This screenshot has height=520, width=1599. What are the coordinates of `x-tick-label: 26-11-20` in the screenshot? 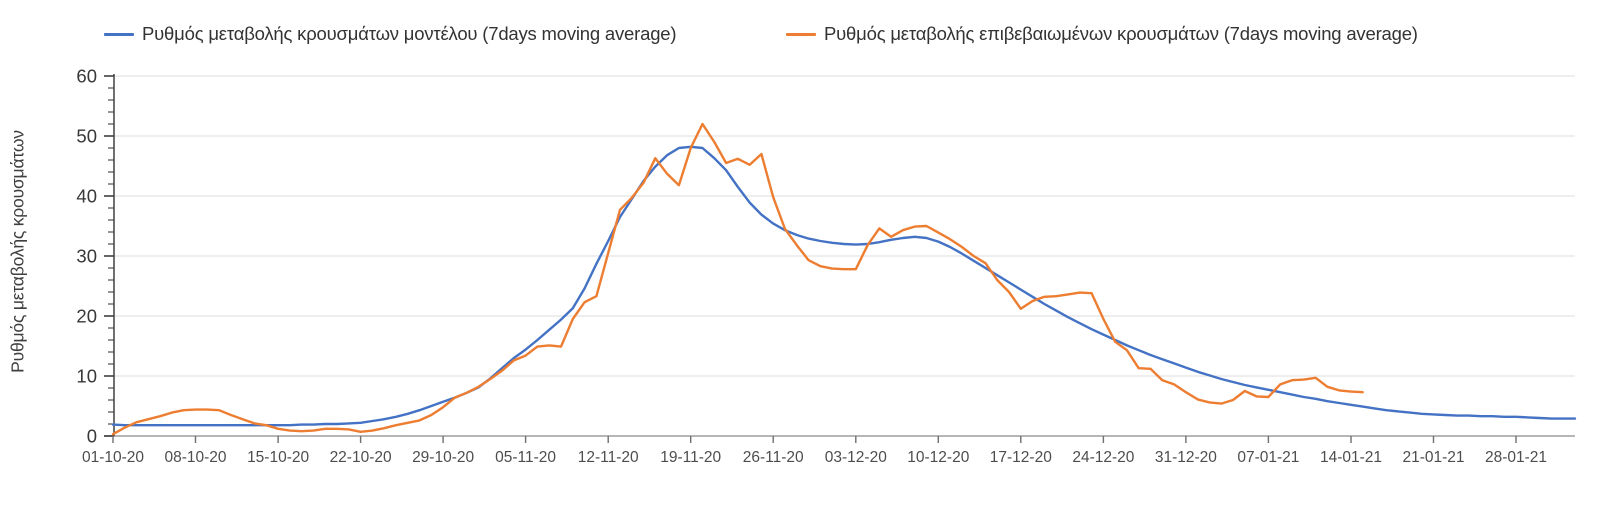 It's located at (773, 457).